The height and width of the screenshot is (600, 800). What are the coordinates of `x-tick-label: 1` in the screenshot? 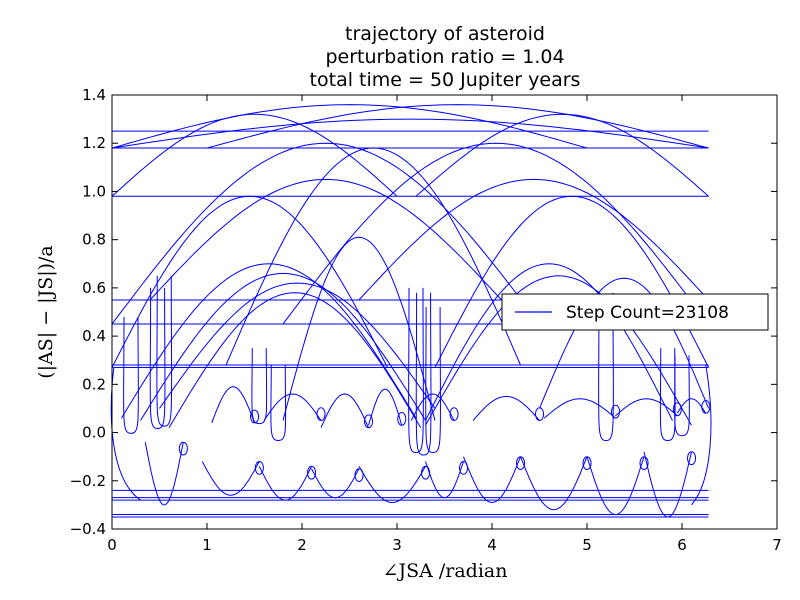 It's located at (207, 545).